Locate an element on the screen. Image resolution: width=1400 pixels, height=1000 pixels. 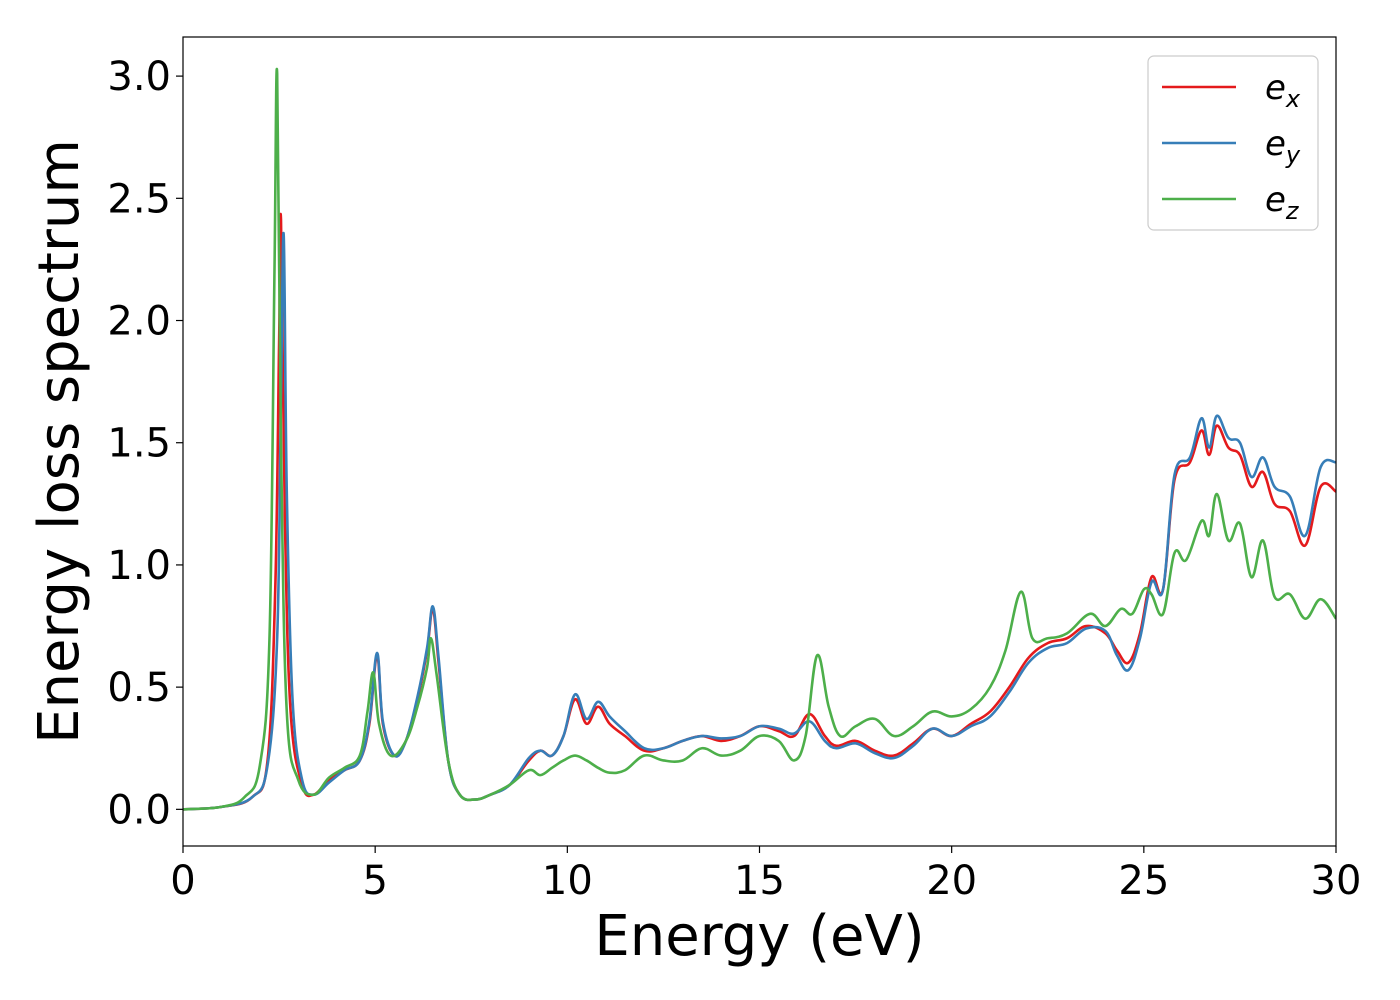
legend-label: ez is located at coordinates (1282, 202).